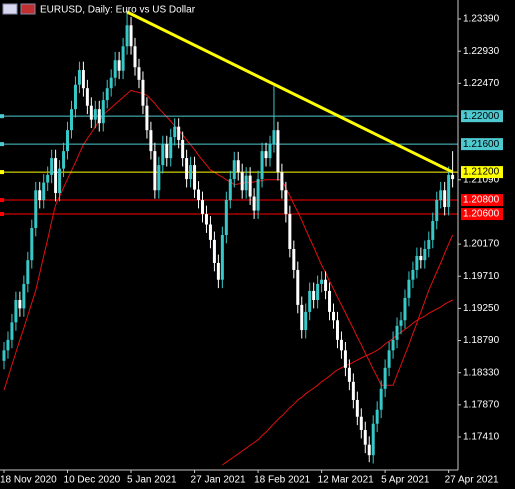 This screenshot has height=489, width=515. Describe the element at coordinates (481, 51) in the screenshot. I see `y-tick-label: 1.22930` at that location.